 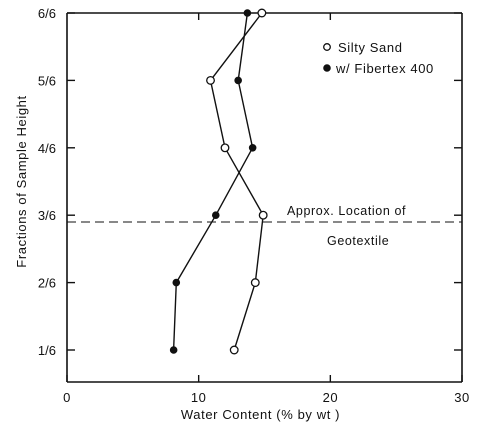 I want to click on x-tick-label: 0, so click(x=67, y=397).